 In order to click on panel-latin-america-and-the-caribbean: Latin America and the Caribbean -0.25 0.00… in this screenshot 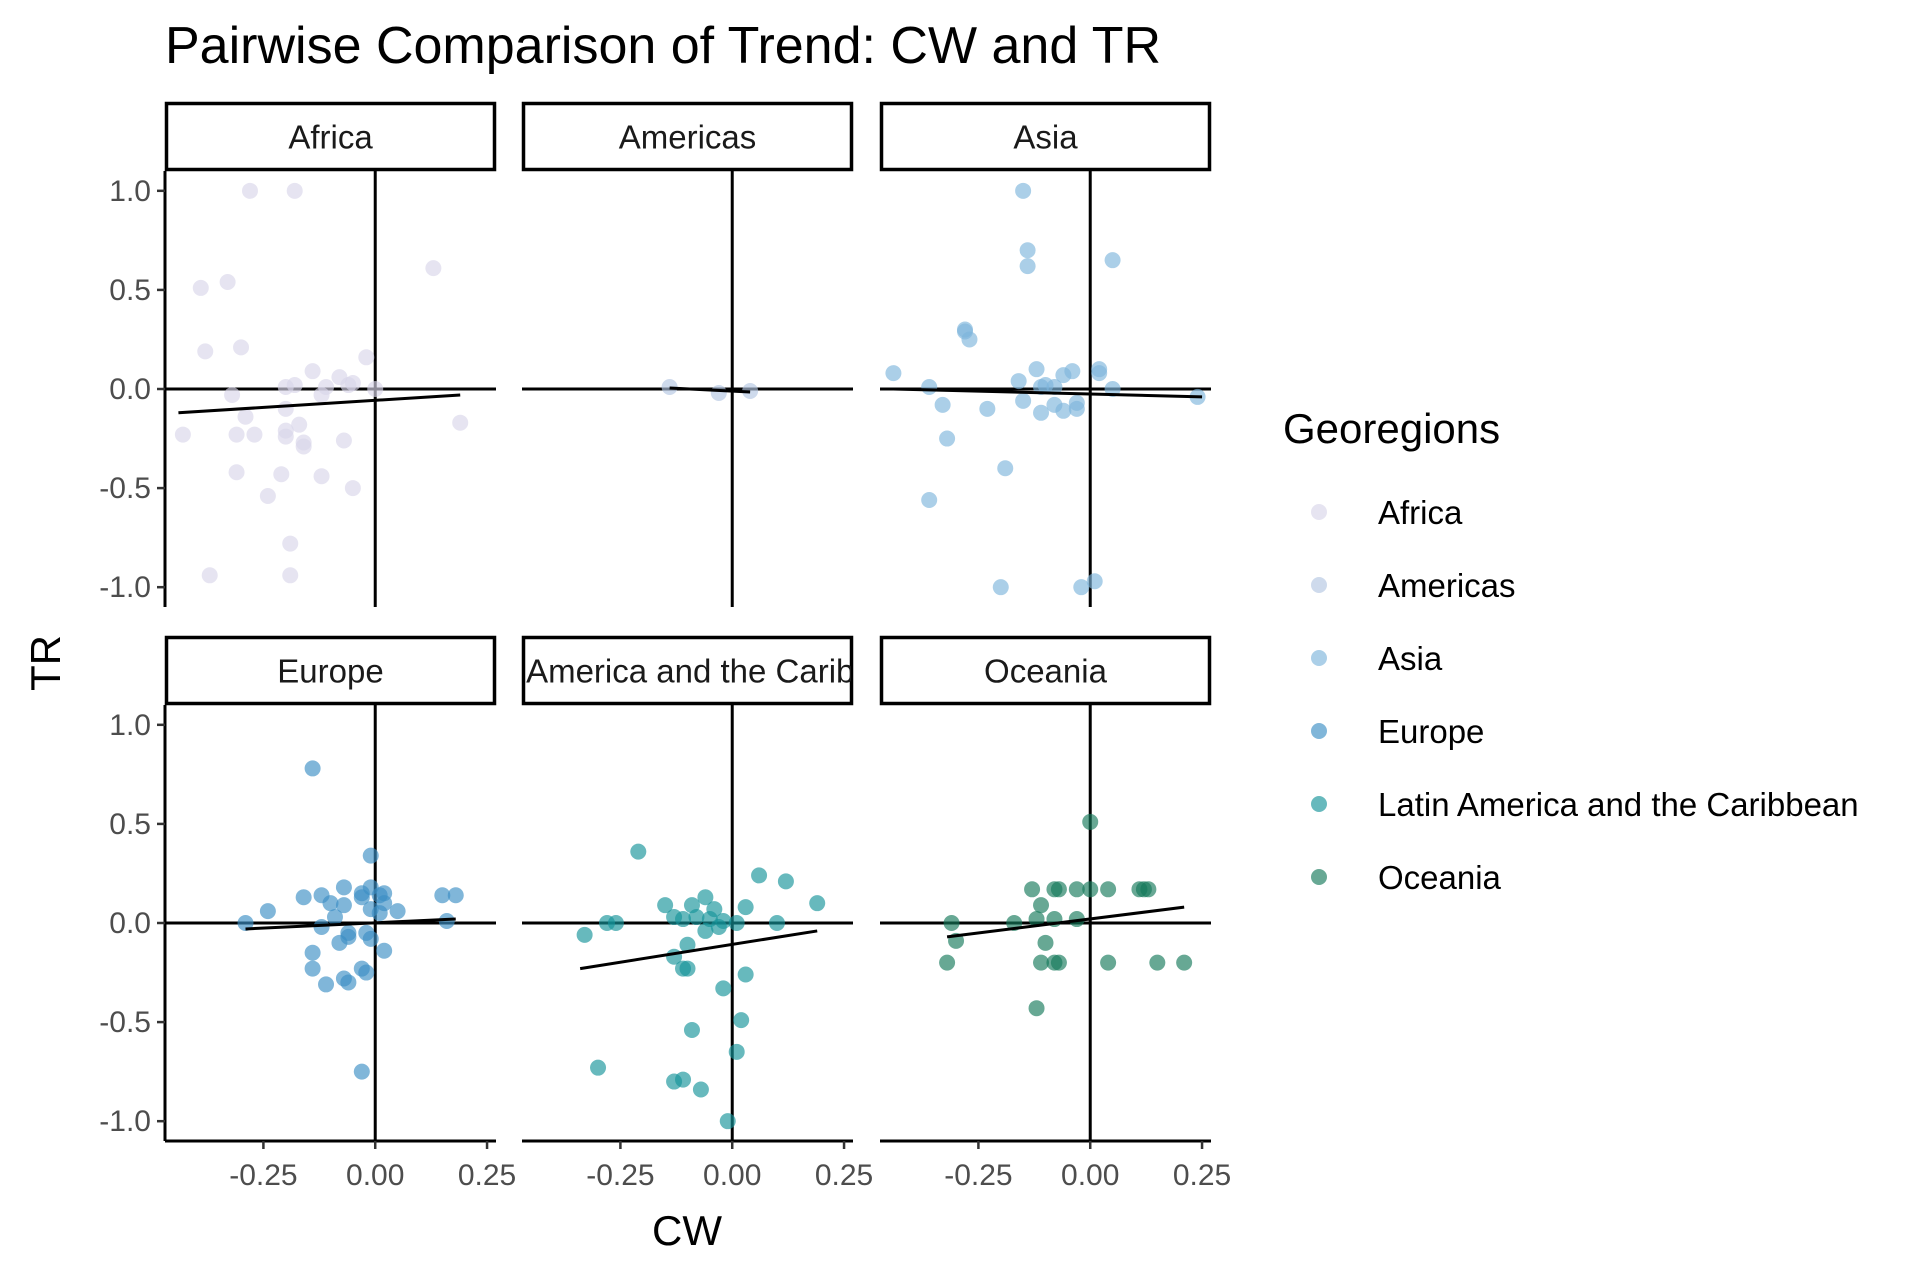, I will do `click(687, 913)`.